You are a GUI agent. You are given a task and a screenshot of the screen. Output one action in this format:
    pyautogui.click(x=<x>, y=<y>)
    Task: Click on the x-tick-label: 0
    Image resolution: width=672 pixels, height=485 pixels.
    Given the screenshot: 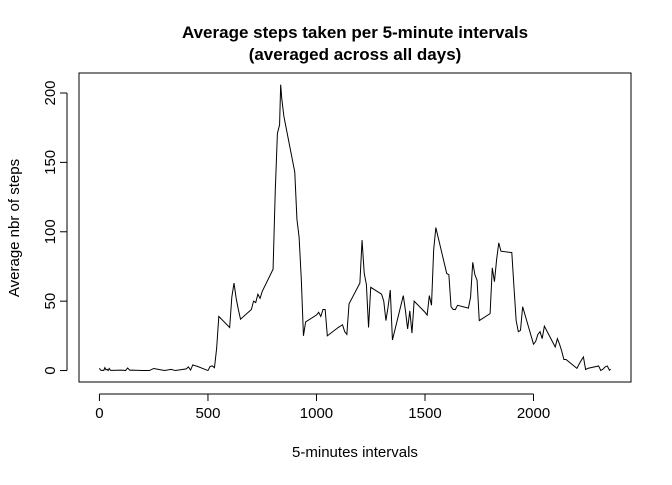 What is the action you would take?
    pyautogui.click(x=99, y=413)
    